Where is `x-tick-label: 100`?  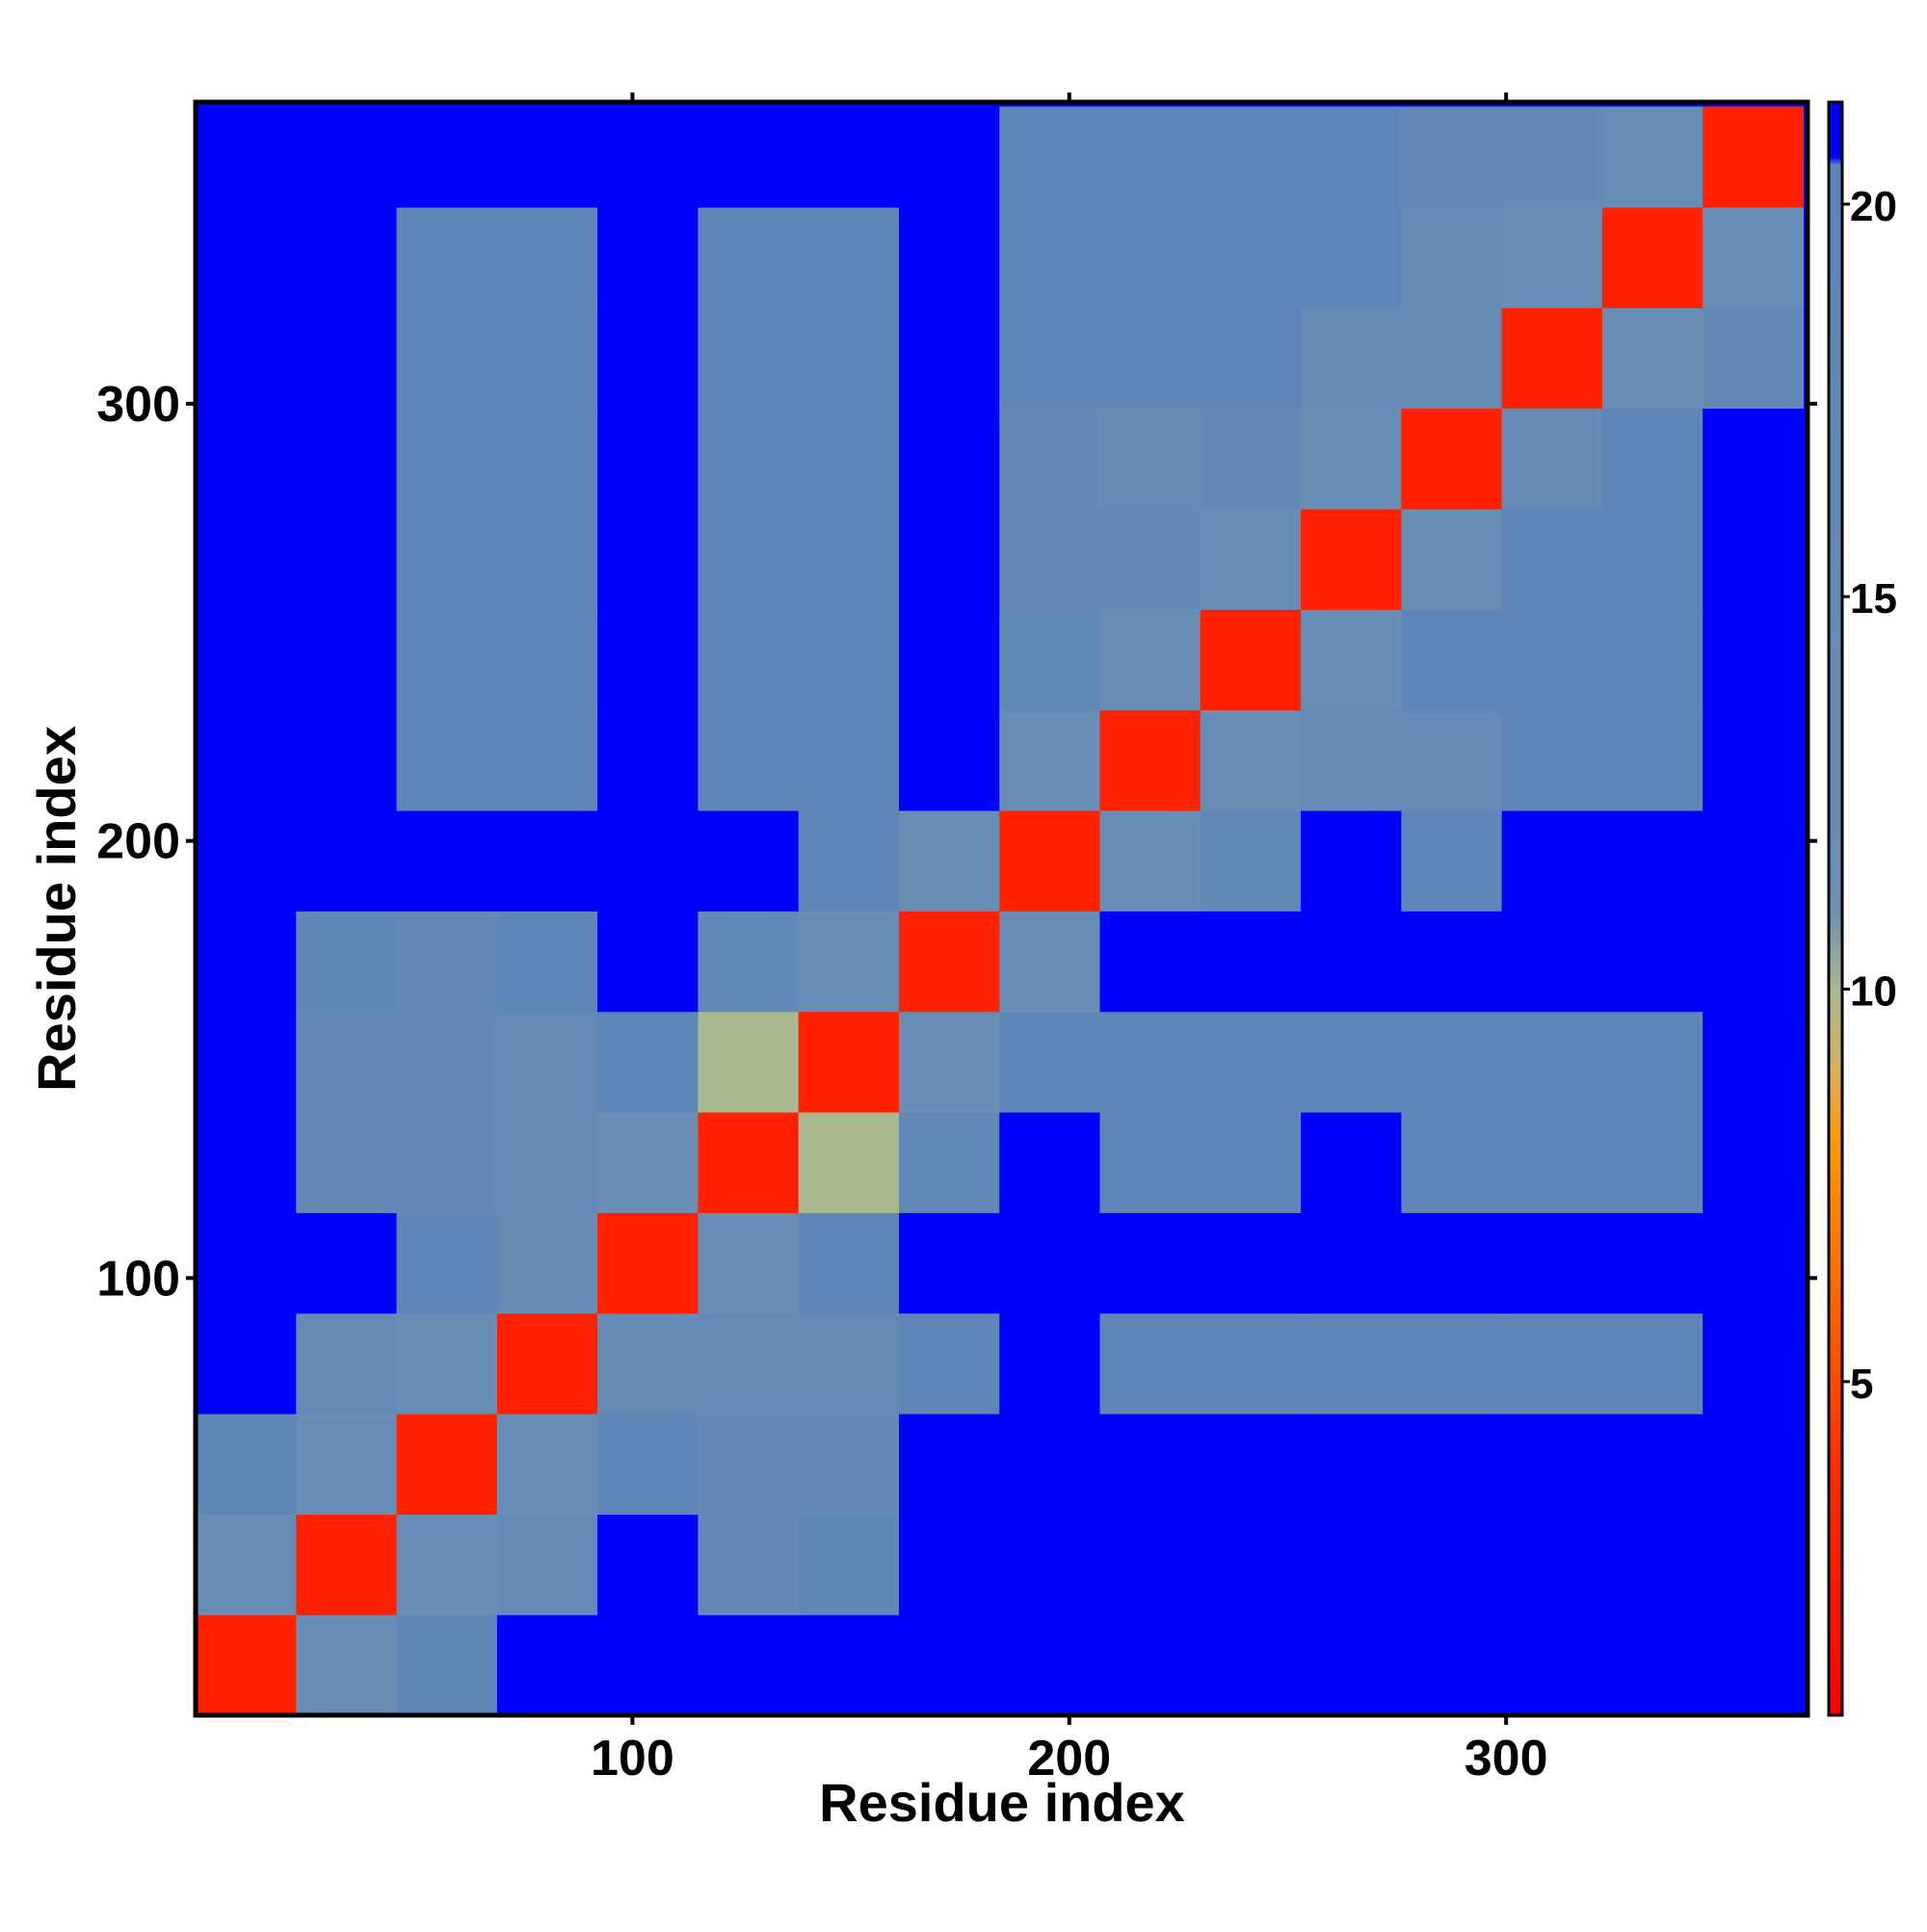
x-tick-label: 100 is located at coordinates (632, 1758).